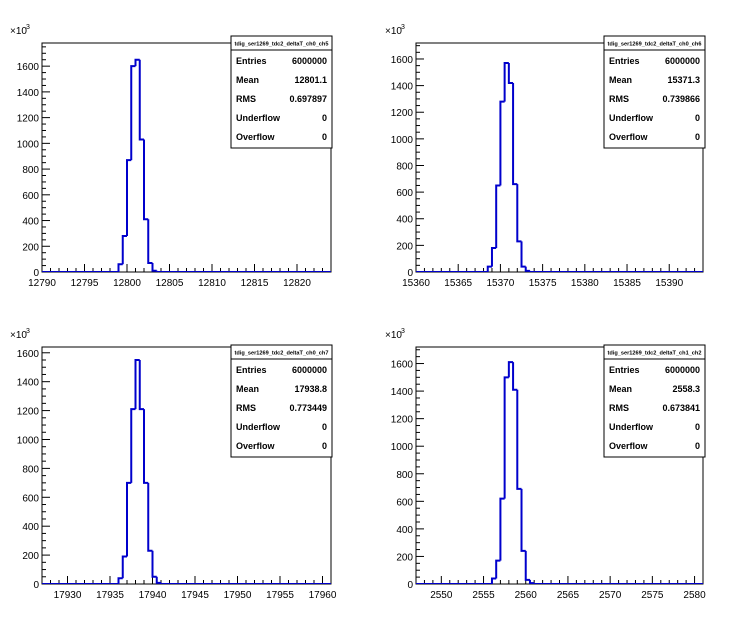 The image size is (746, 622). I want to click on x-tick-label: 15370, so click(501, 283).